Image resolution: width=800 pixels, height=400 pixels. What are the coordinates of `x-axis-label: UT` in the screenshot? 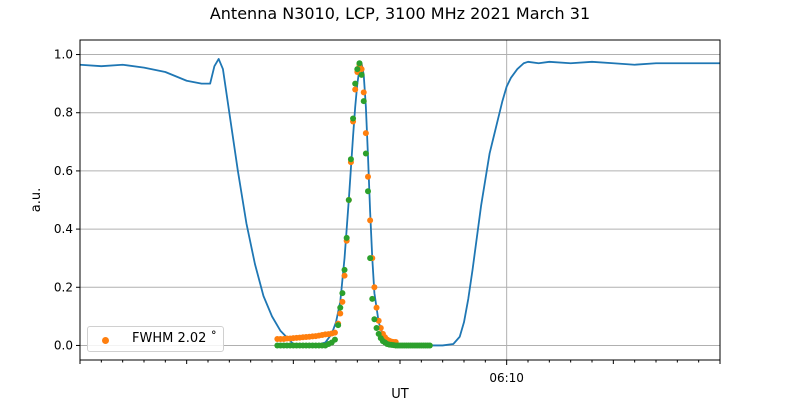 It's located at (400, 393).